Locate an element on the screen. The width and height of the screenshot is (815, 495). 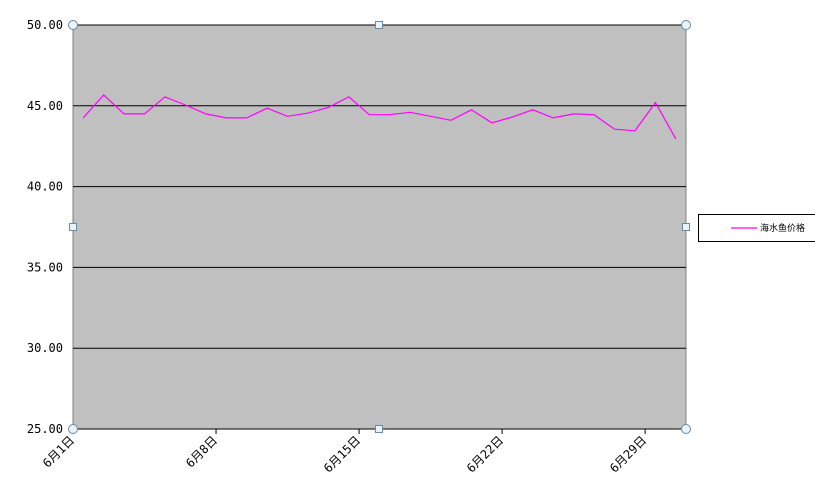
x-tick-label: 6月8日 is located at coordinates (201, 451).